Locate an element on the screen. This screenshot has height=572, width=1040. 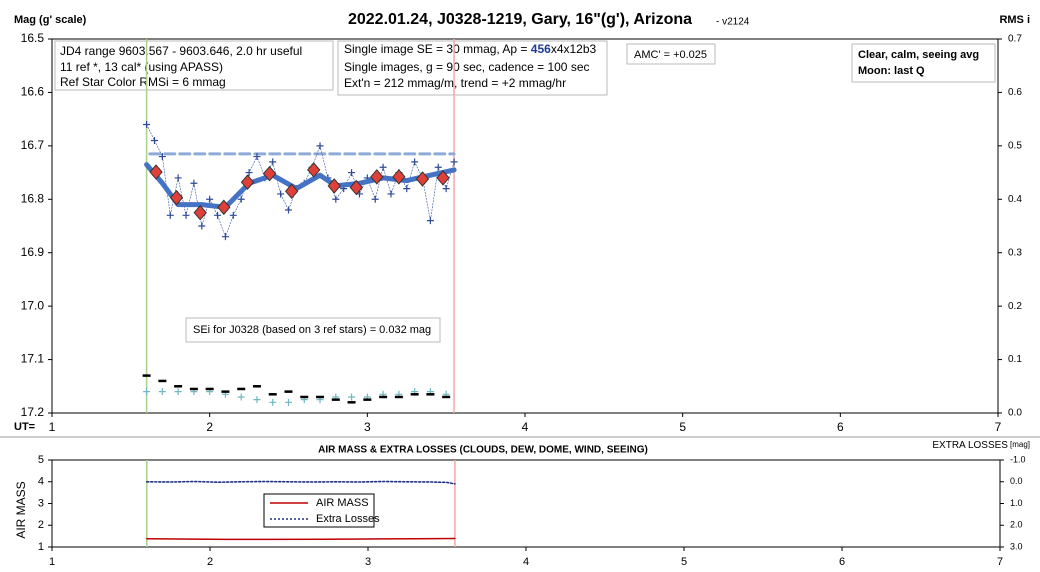
chart-subtitle: - v2124 is located at coordinates (733, 22).